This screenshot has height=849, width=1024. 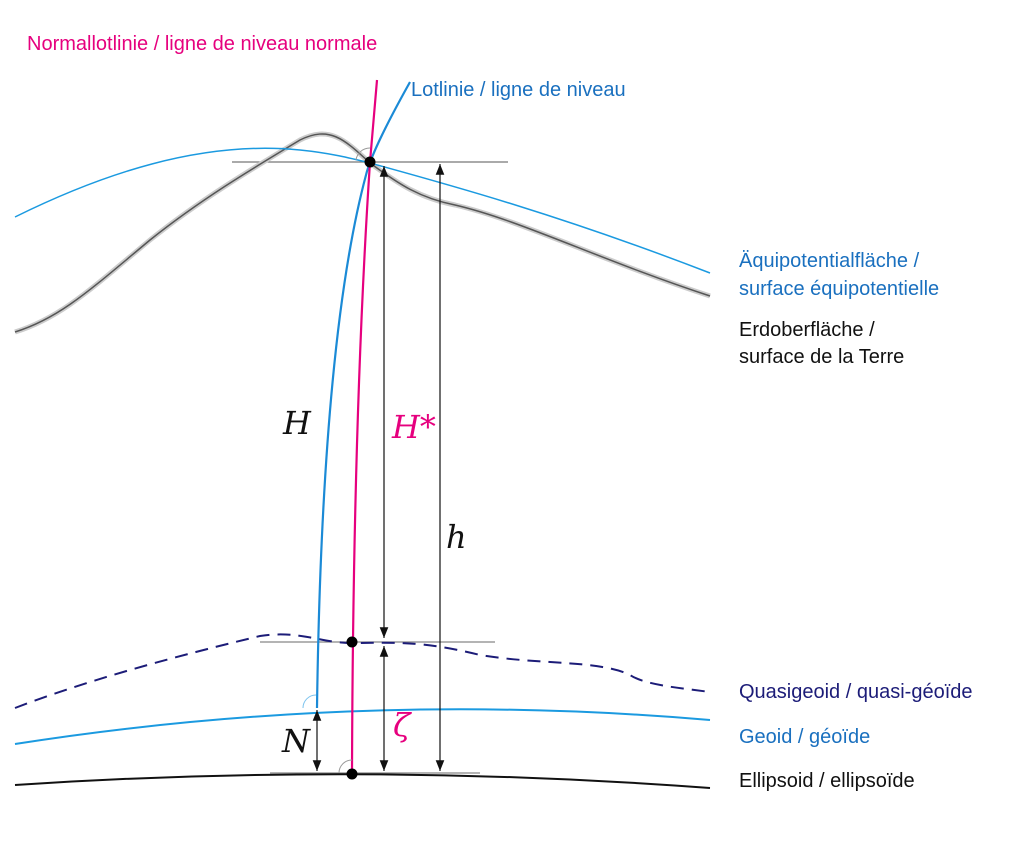 What do you see at coordinates (414, 427) in the screenshot?
I see `normal-height-symbol: H*` at bounding box center [414, 427].